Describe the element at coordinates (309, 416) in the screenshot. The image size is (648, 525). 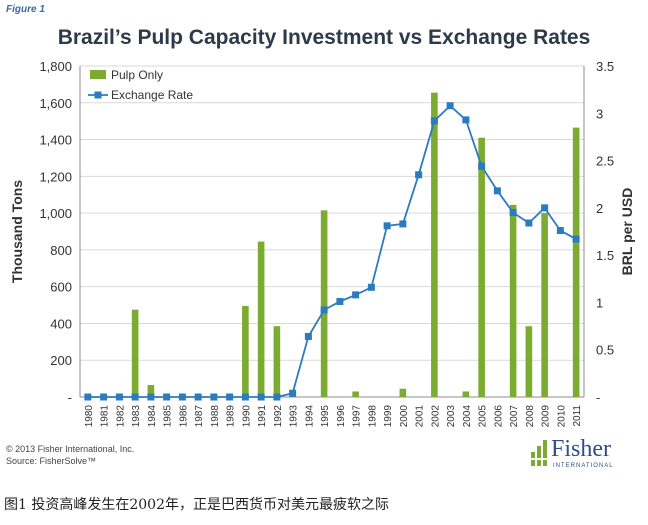
I see `x-tick-label: 1994` at that location.